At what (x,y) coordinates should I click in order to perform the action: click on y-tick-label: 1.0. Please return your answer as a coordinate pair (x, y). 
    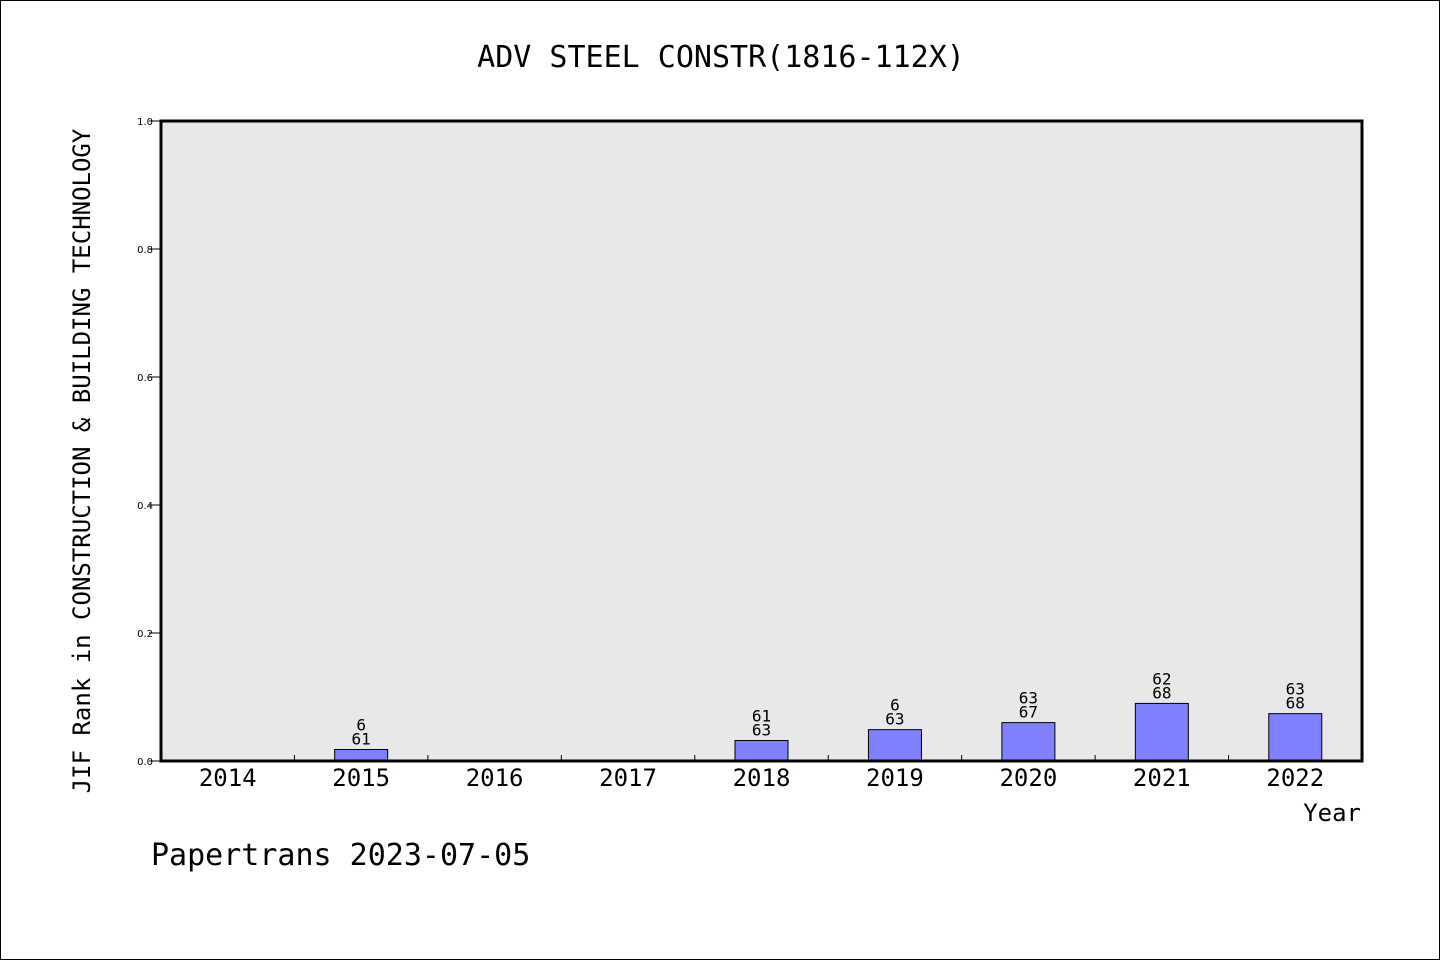
    Looking at the image, I should click on (145, 122).